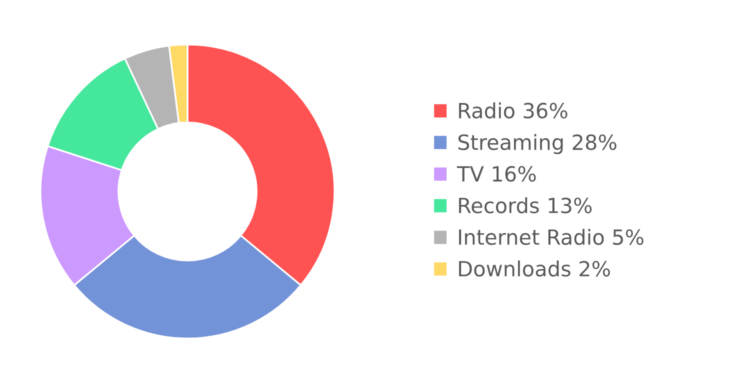 This screenshot has height=383, width=750. I want to click on legend-label: Streaming 28%, so click(537, 144).